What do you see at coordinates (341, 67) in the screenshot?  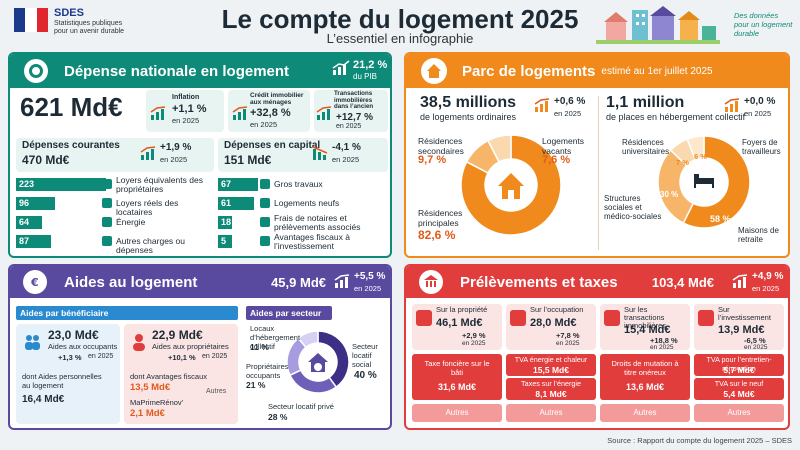 I see `pib-chart-icon` at bounding box center [341, 67].